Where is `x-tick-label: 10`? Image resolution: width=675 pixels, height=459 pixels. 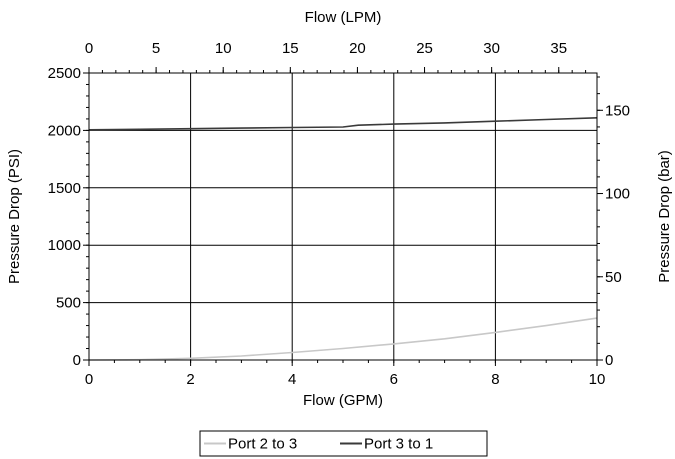 x-tick-label: 10 is located at coordinates (597, 379).